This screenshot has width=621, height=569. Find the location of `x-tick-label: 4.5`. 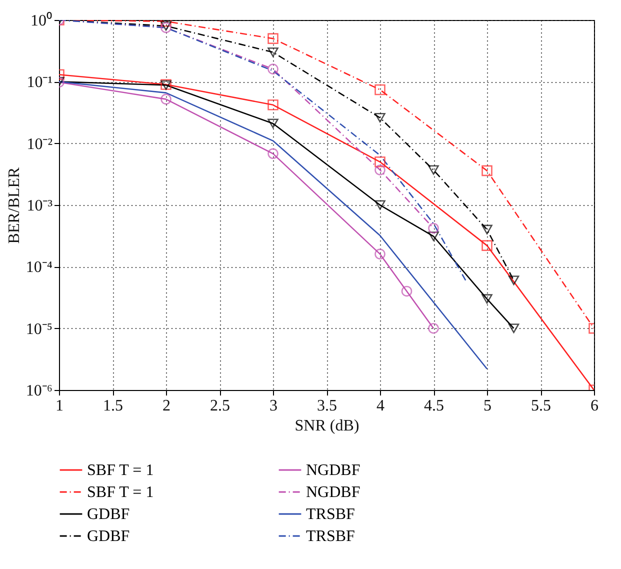

x-tick-label: 4.5 is located at coordinates (434, 406).